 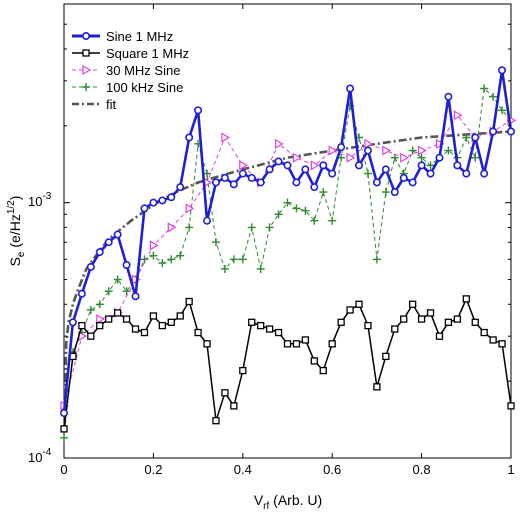 What do you see at coordinates (143, 70) in the screenshot?
I see `legend-label-30mhz-sine: 30 MHz Sine` at bounding box center [143, 70].